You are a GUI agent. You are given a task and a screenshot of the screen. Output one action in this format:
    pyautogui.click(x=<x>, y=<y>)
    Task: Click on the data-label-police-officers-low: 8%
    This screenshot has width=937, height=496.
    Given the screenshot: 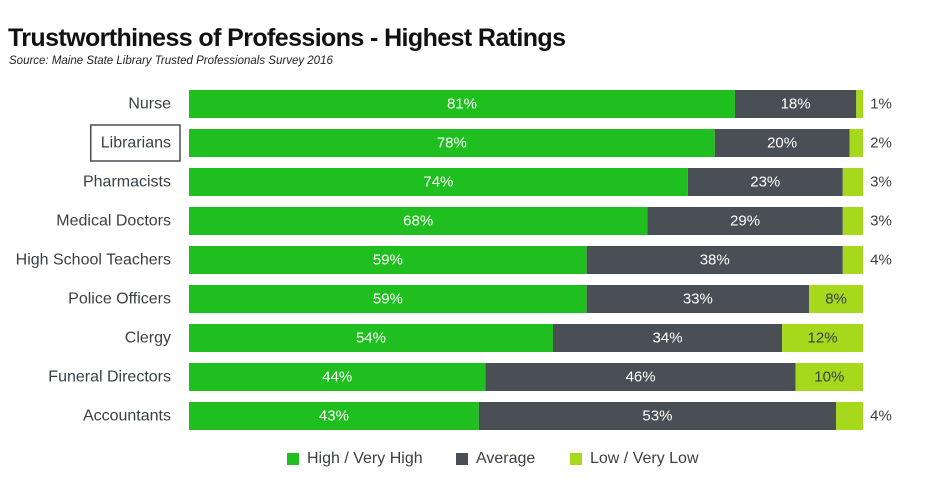 What is the action you would take?
    pyautogui.click(x=836, y=299)
    